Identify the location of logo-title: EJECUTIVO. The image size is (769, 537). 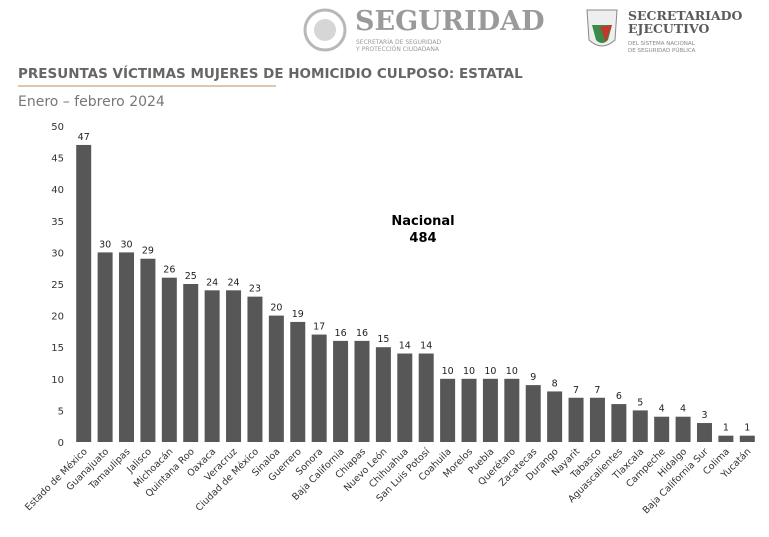
(668, 28).